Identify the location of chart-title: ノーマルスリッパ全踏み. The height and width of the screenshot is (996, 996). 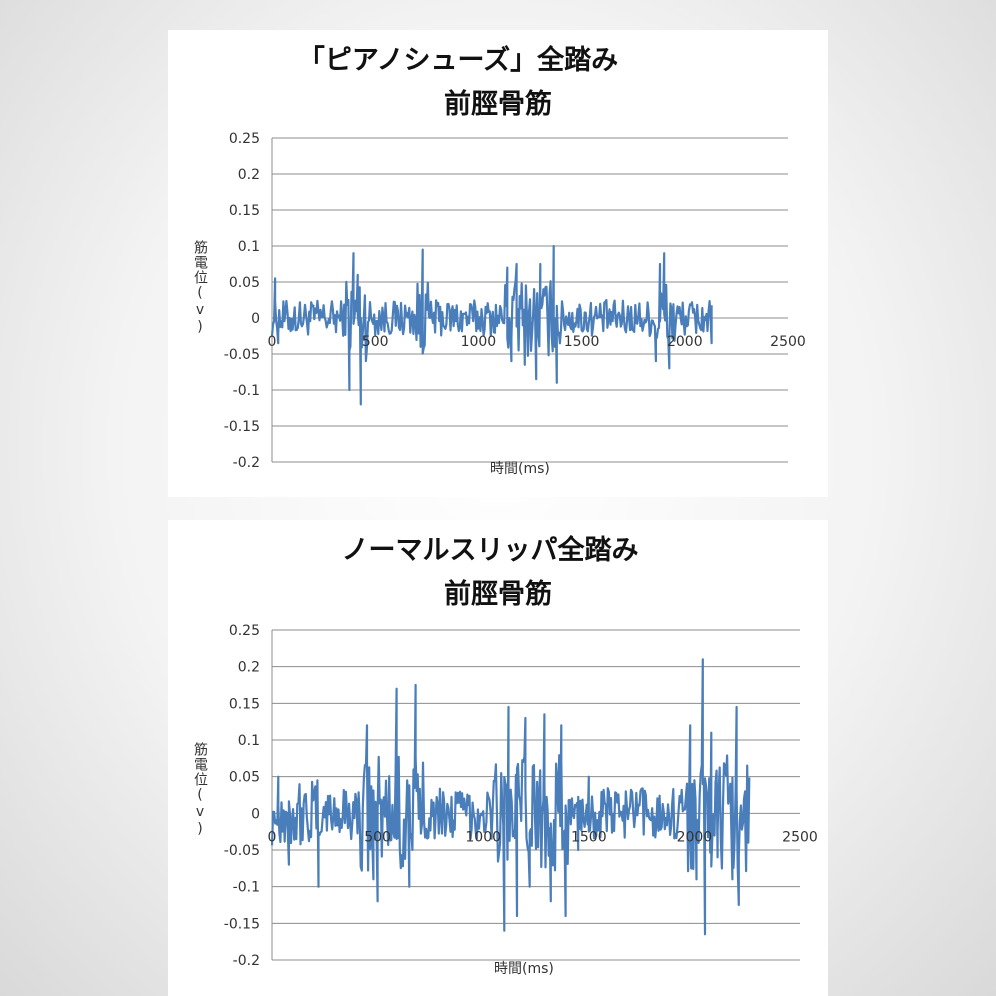
(490, 550).